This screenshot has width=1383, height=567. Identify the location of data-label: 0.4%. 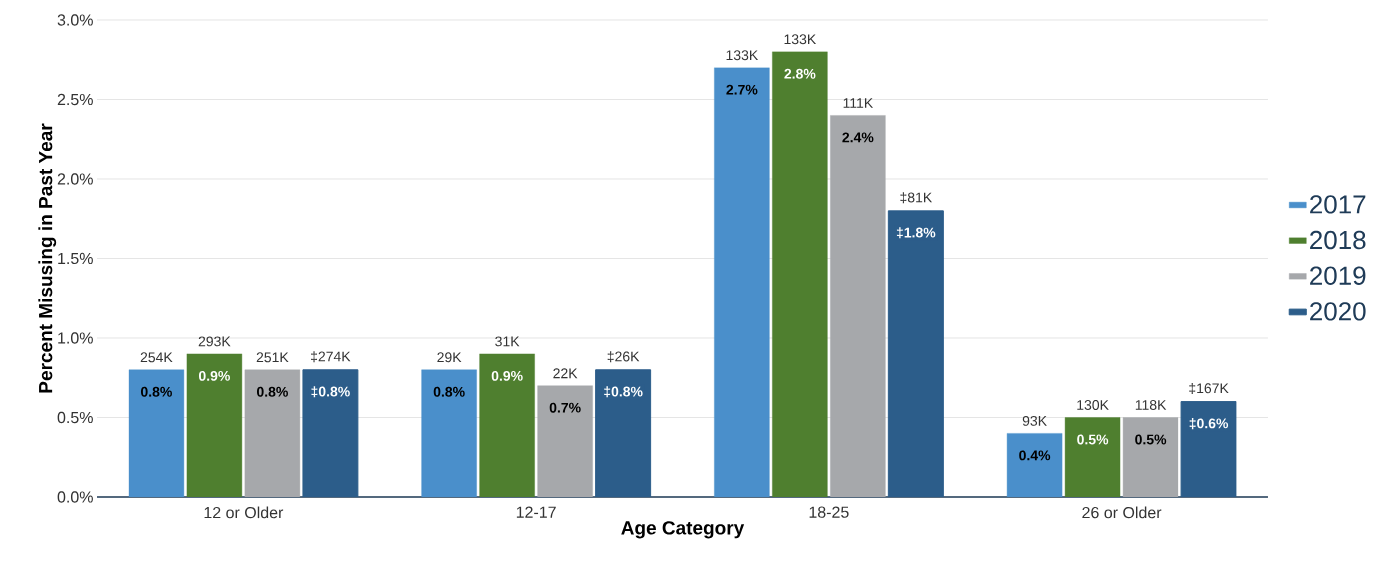
(1035, 455).